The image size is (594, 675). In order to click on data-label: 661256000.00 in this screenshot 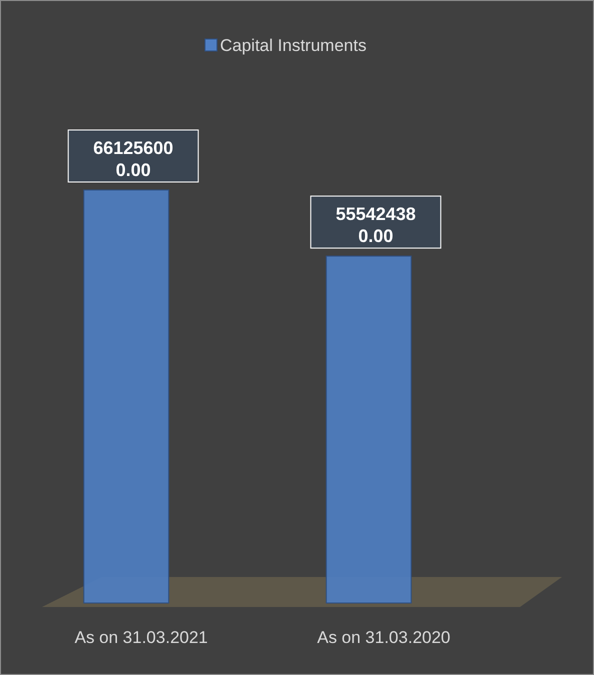, I will do `click(133, 159)`.